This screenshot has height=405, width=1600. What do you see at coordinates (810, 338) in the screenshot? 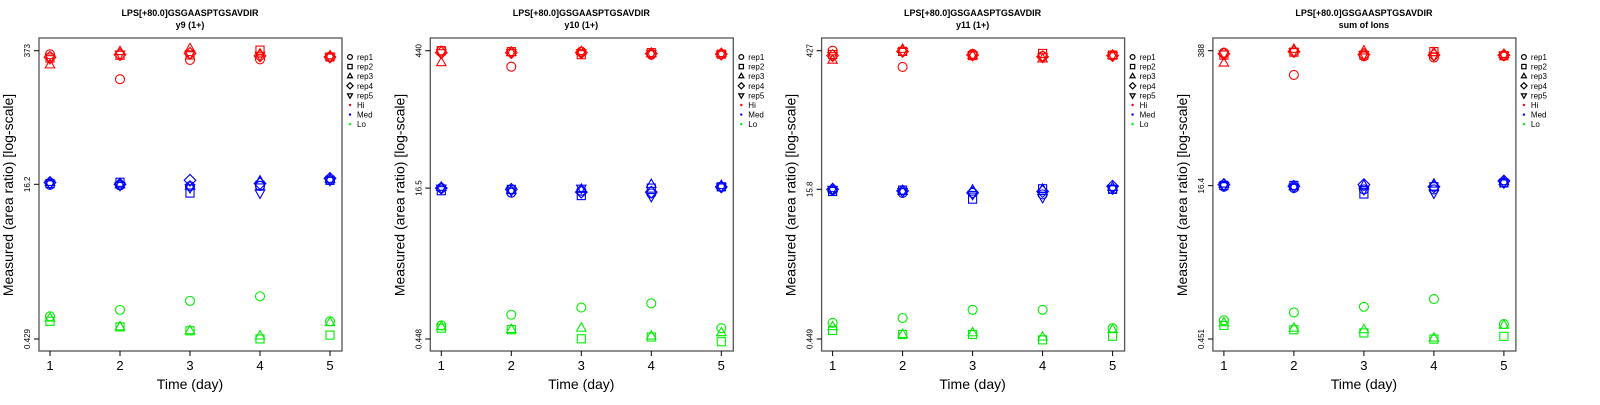
I see `y-tick-label: 0.449` at bounding box center [810, 338].